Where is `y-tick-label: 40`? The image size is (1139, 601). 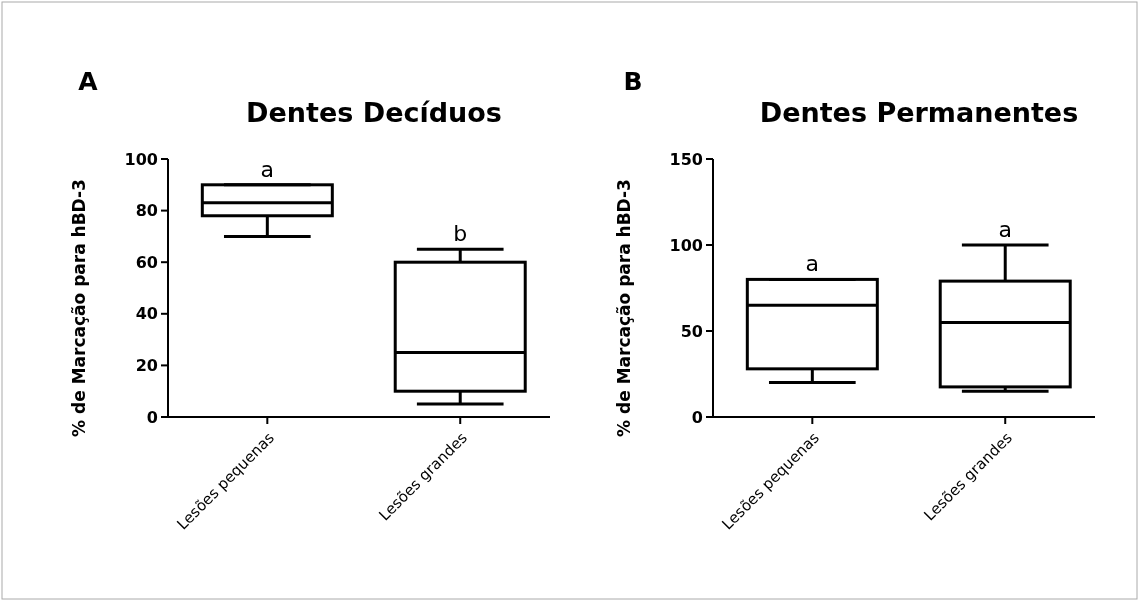 y-tick-label: 40 is located at coordinates (146, 314).